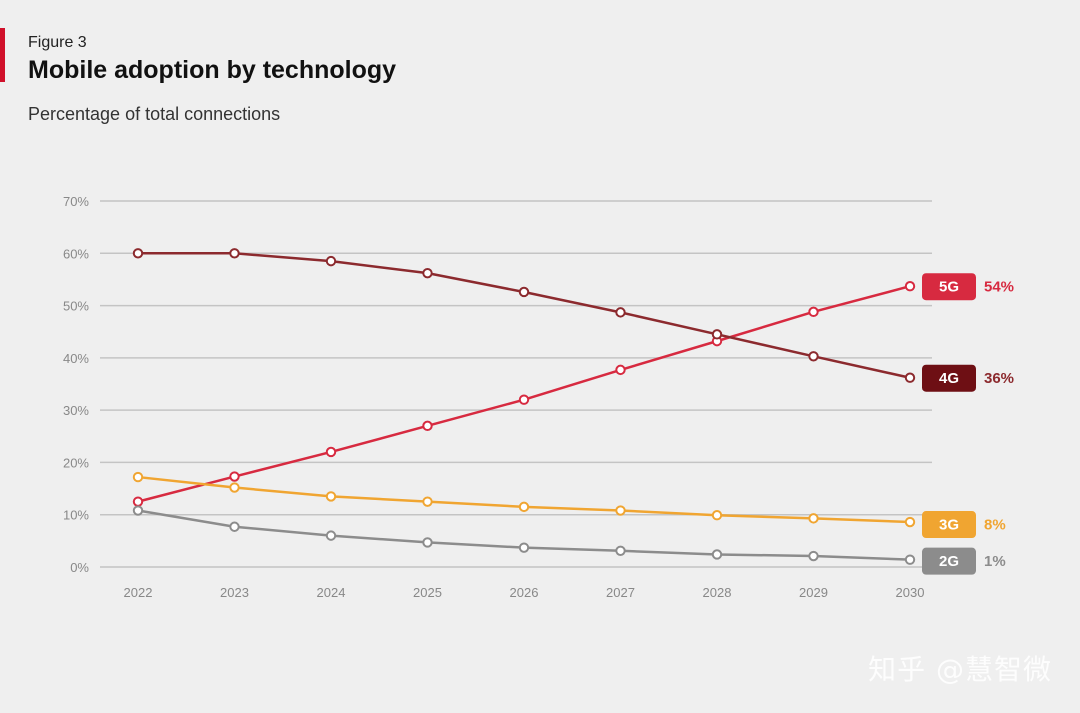 Image resolution: width=1080 pixels, height=713 pixels. I want to click on figure-label: Figure 3, so click(57, 42).